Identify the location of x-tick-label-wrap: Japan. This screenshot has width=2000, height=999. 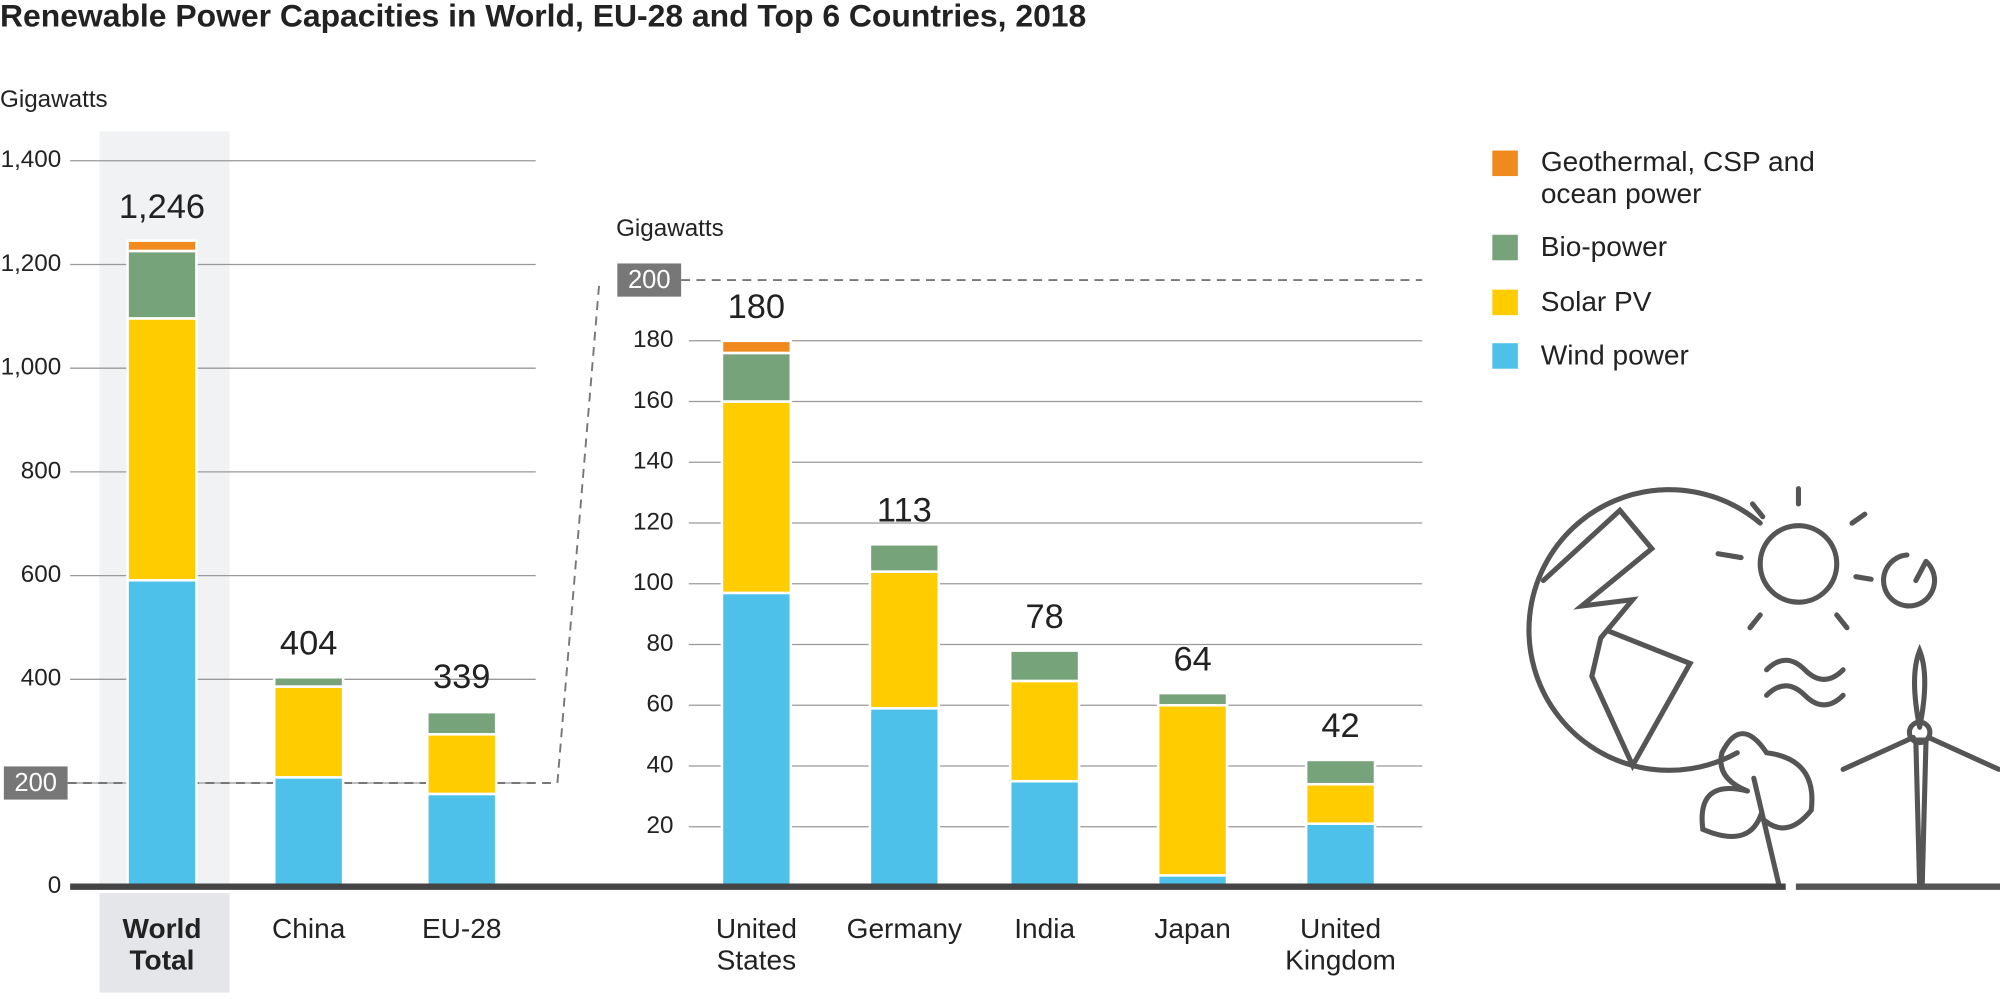
(1192, 928).